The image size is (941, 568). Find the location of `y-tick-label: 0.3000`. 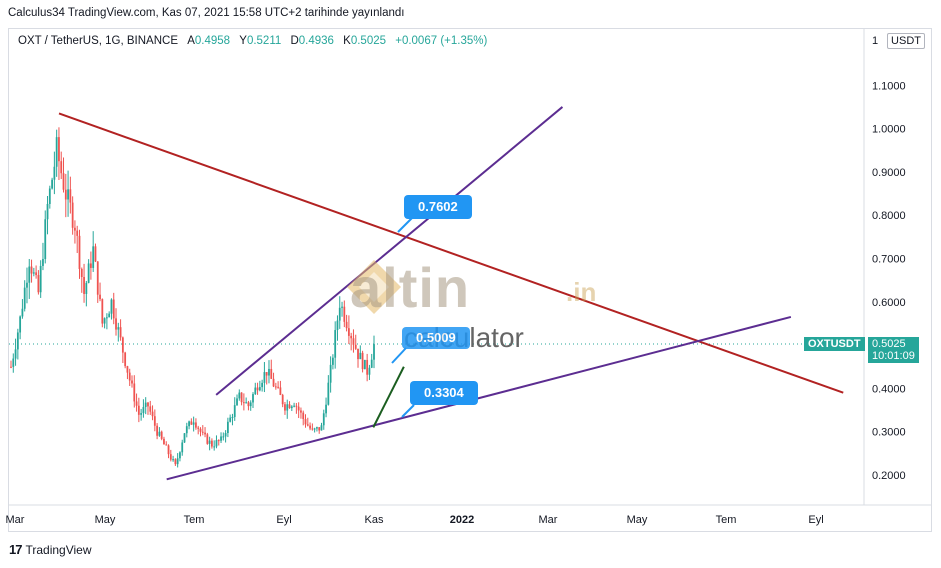

y-tick-label: 0.3000 is located at coordinates (889, 433).